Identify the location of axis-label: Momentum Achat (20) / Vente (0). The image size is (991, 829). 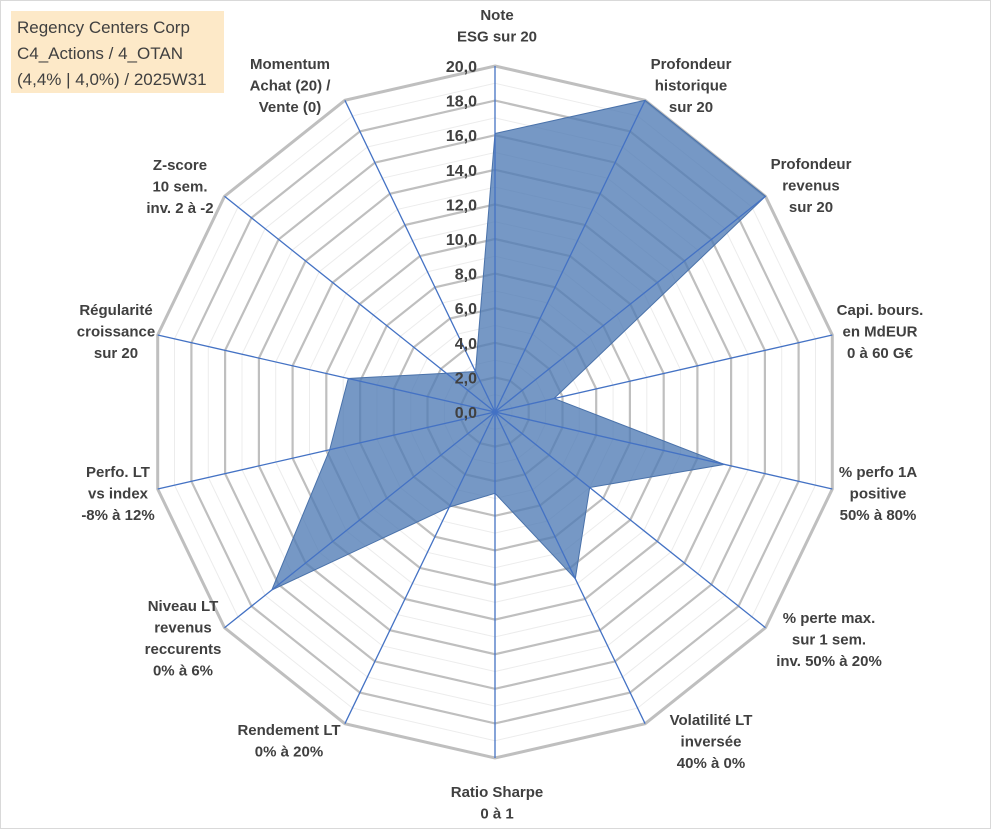
(291, 86).